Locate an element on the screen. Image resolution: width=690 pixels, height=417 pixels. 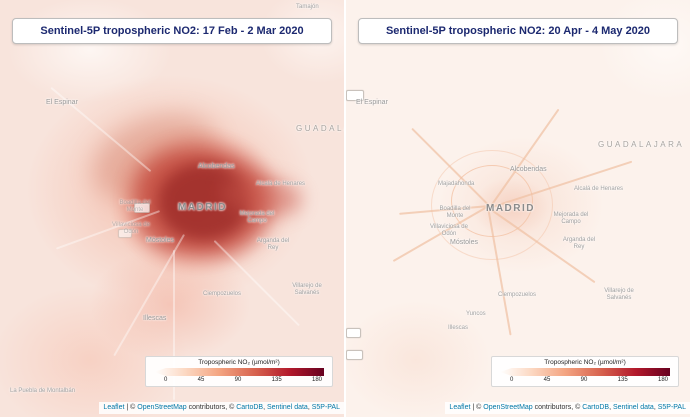
no2-wash-southwest is located at coordinates (110, 338).